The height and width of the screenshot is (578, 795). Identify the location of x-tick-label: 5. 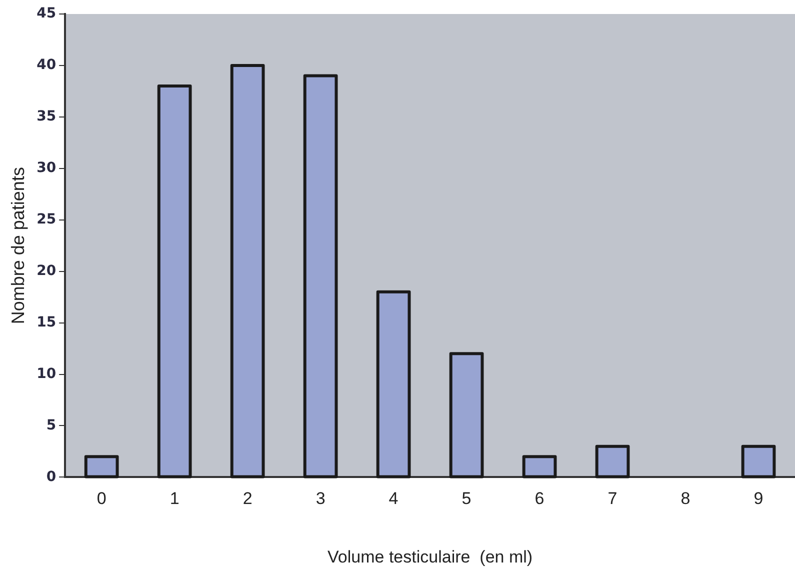
(467, 498).